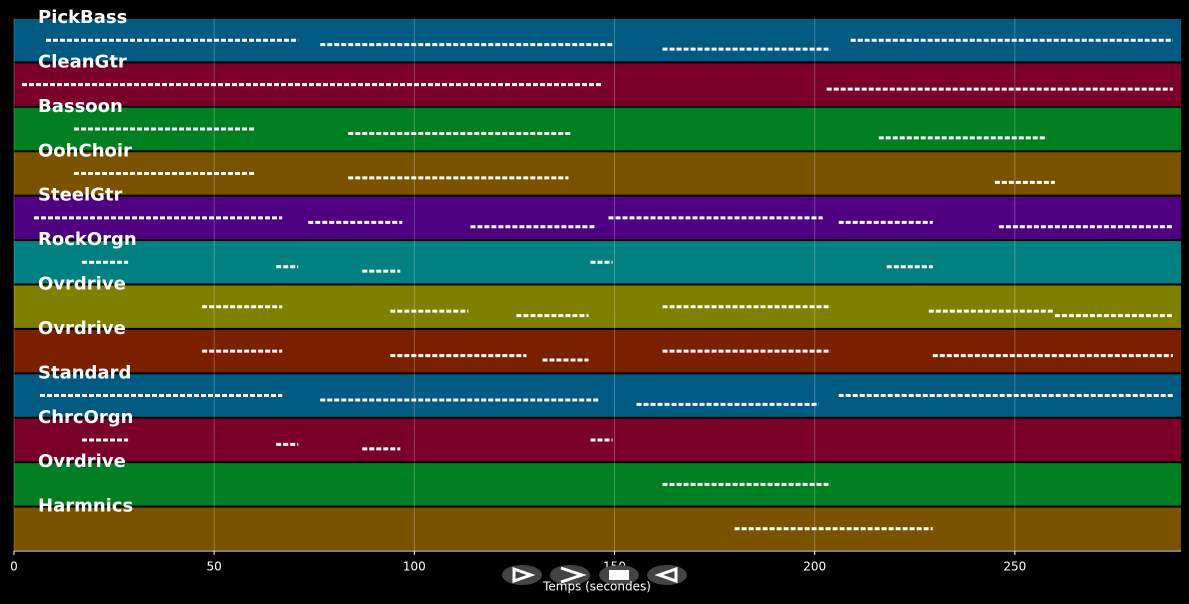 Image resolution: width=1189 pixels, height=604 pixels. What do you see at coordinates (594, 575) in the screenshot?
I see `controls` at bounding box center [594, 575].